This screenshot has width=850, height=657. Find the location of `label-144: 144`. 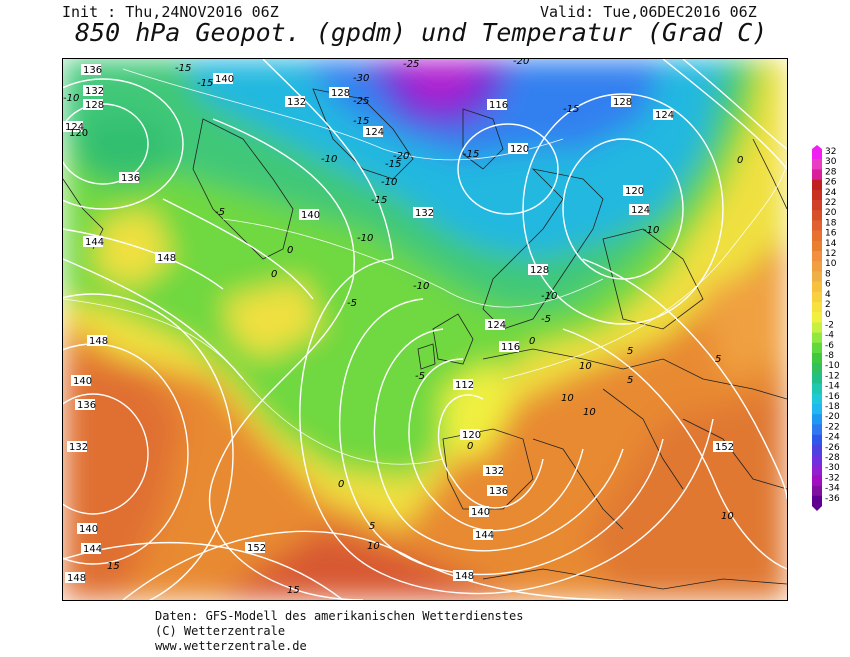

label-144: 144 is located at coordinates (94, 242).